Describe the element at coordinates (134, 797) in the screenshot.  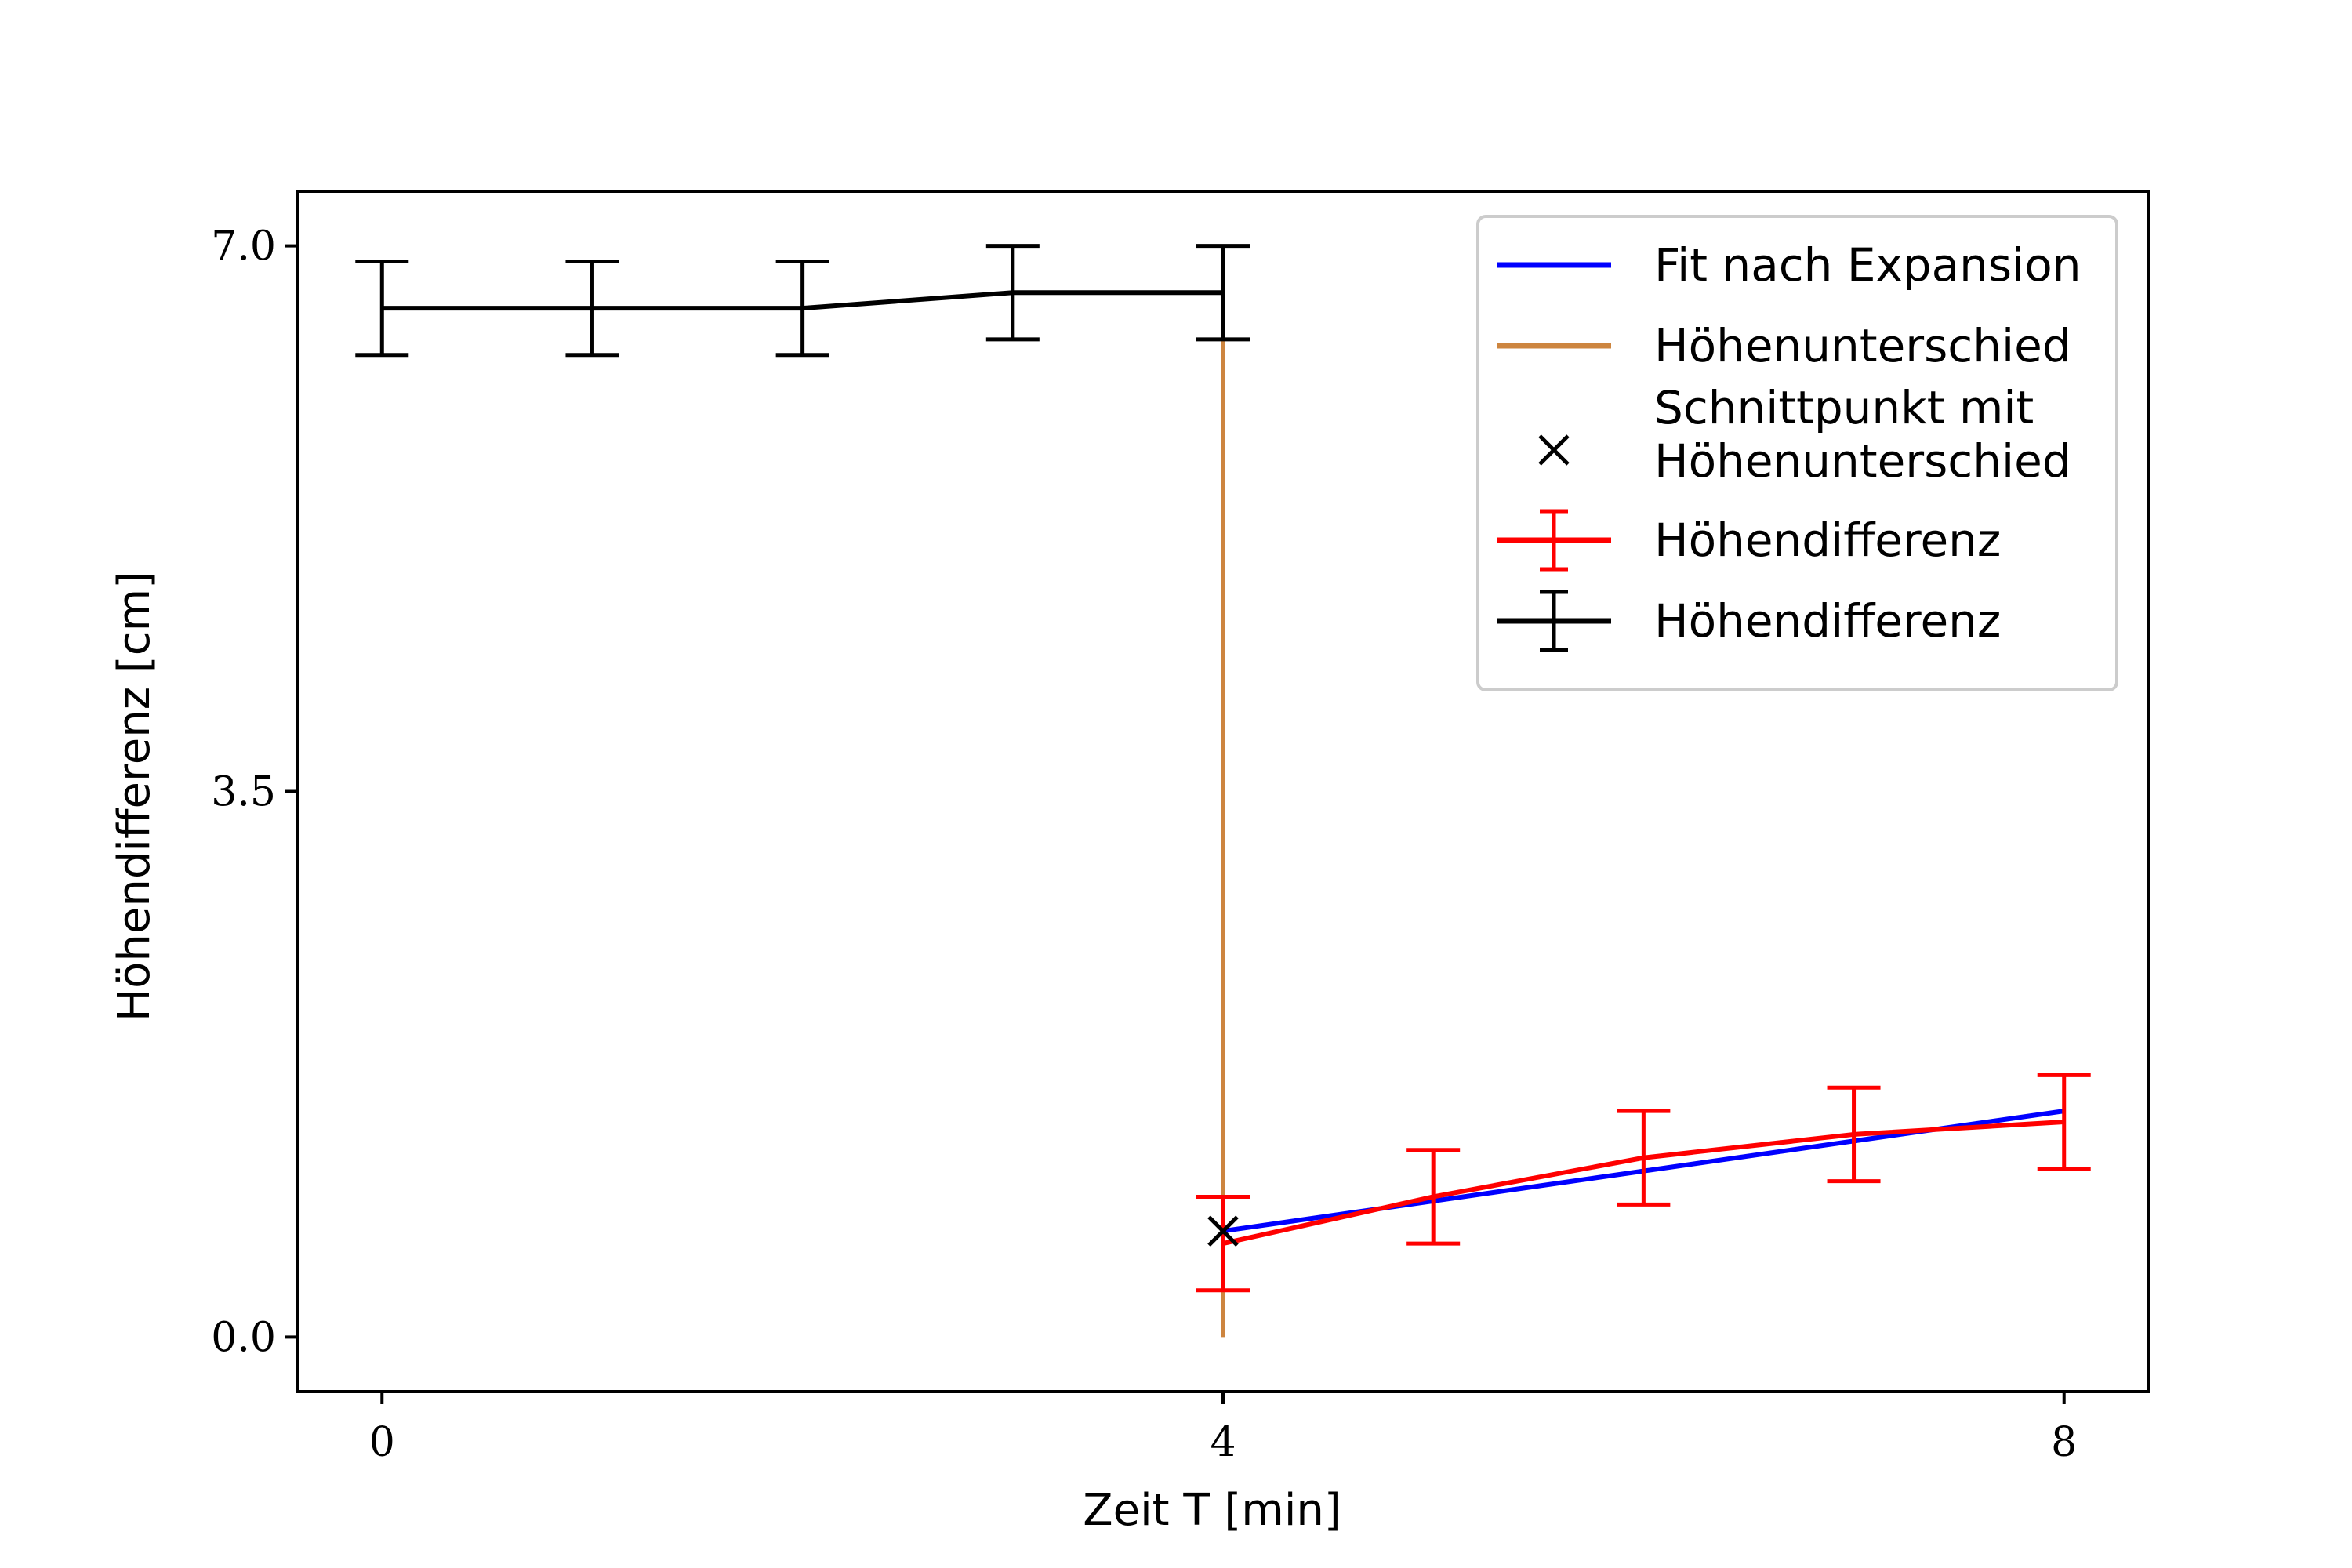
I see `y-axis-label: Höhendifferenz [cm]` at that location.